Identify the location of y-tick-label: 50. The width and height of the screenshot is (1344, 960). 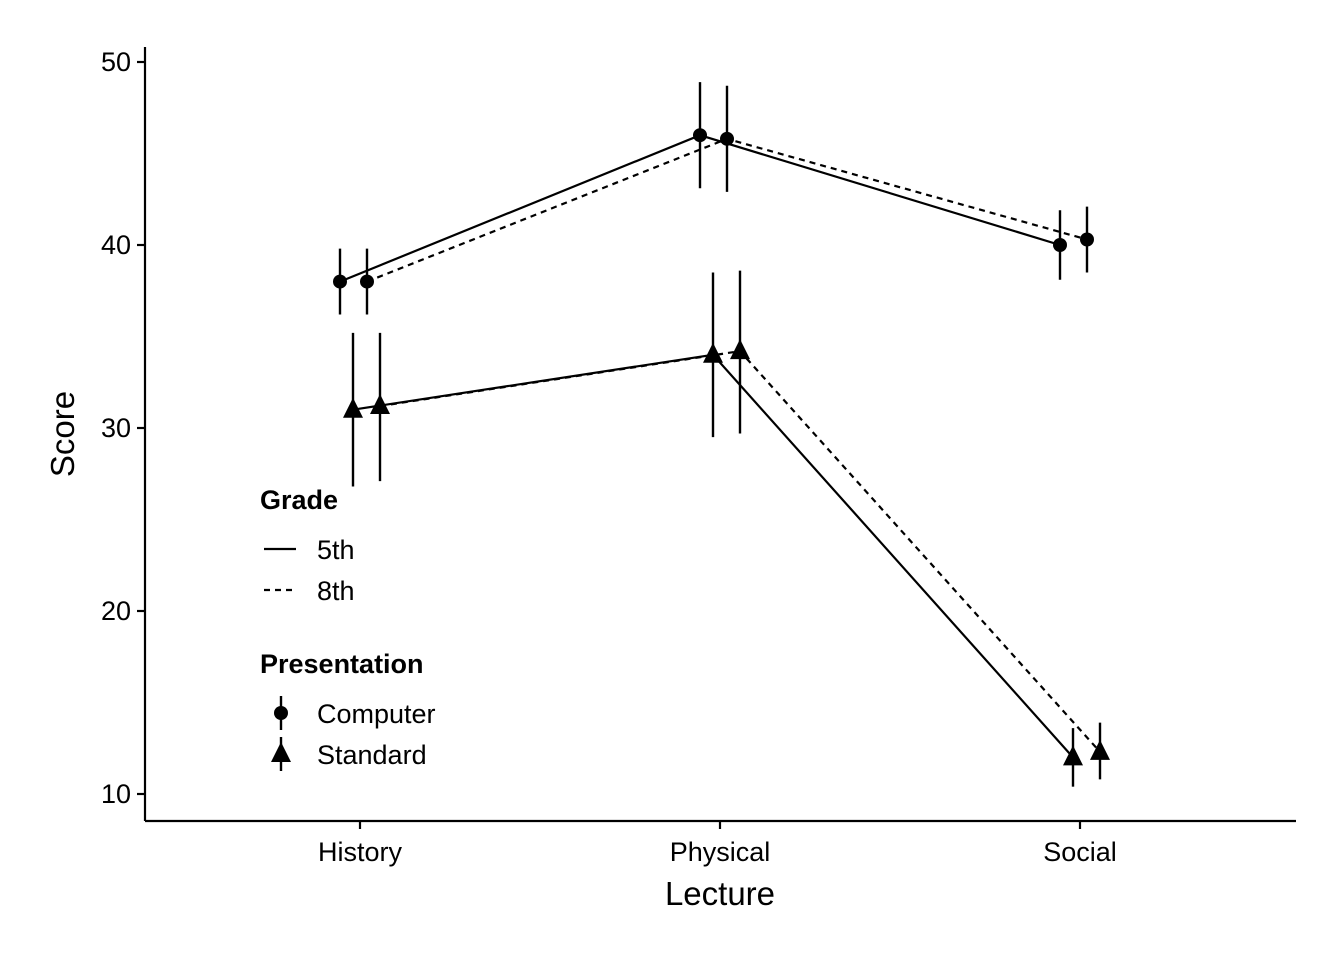
(116, 62).